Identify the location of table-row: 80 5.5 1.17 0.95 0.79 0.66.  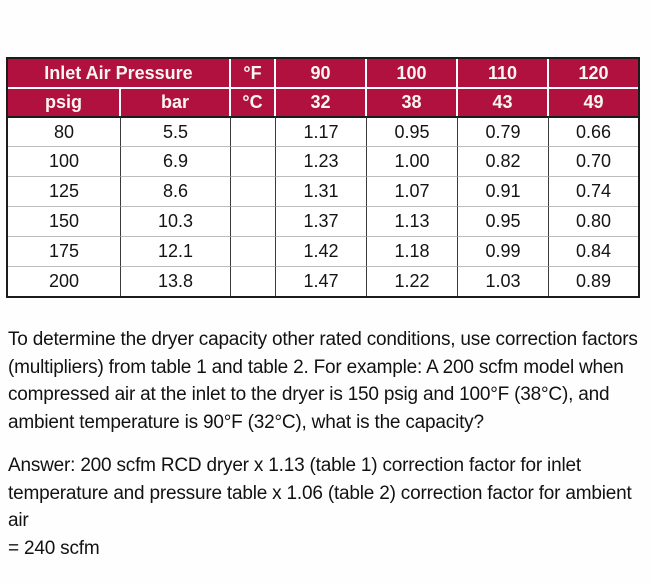
(323, 131).